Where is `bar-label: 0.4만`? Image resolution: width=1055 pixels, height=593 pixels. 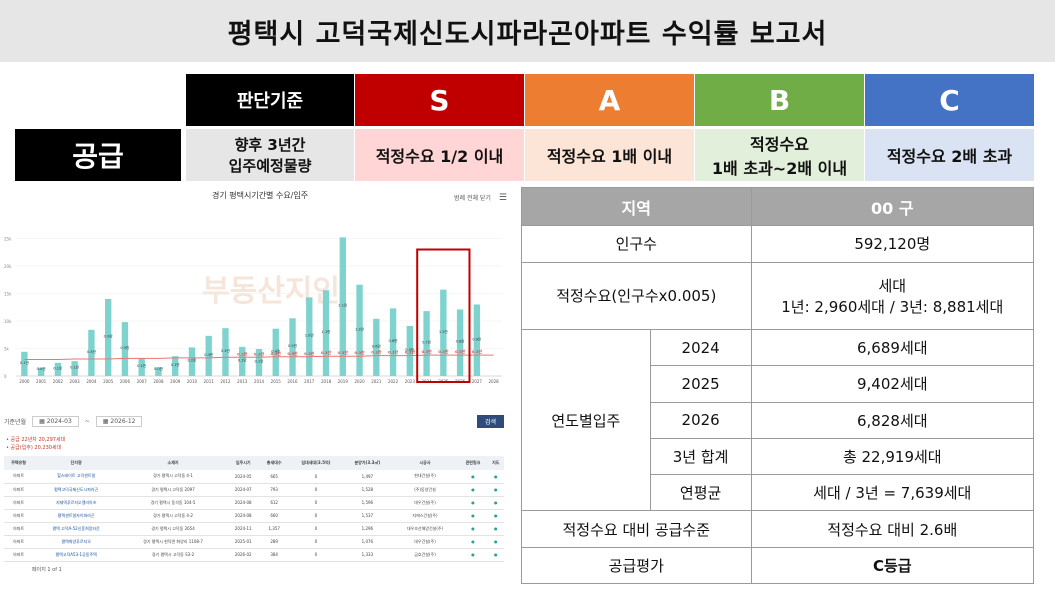 bar-label: 0.4만 is located at coordinates (92, 351).